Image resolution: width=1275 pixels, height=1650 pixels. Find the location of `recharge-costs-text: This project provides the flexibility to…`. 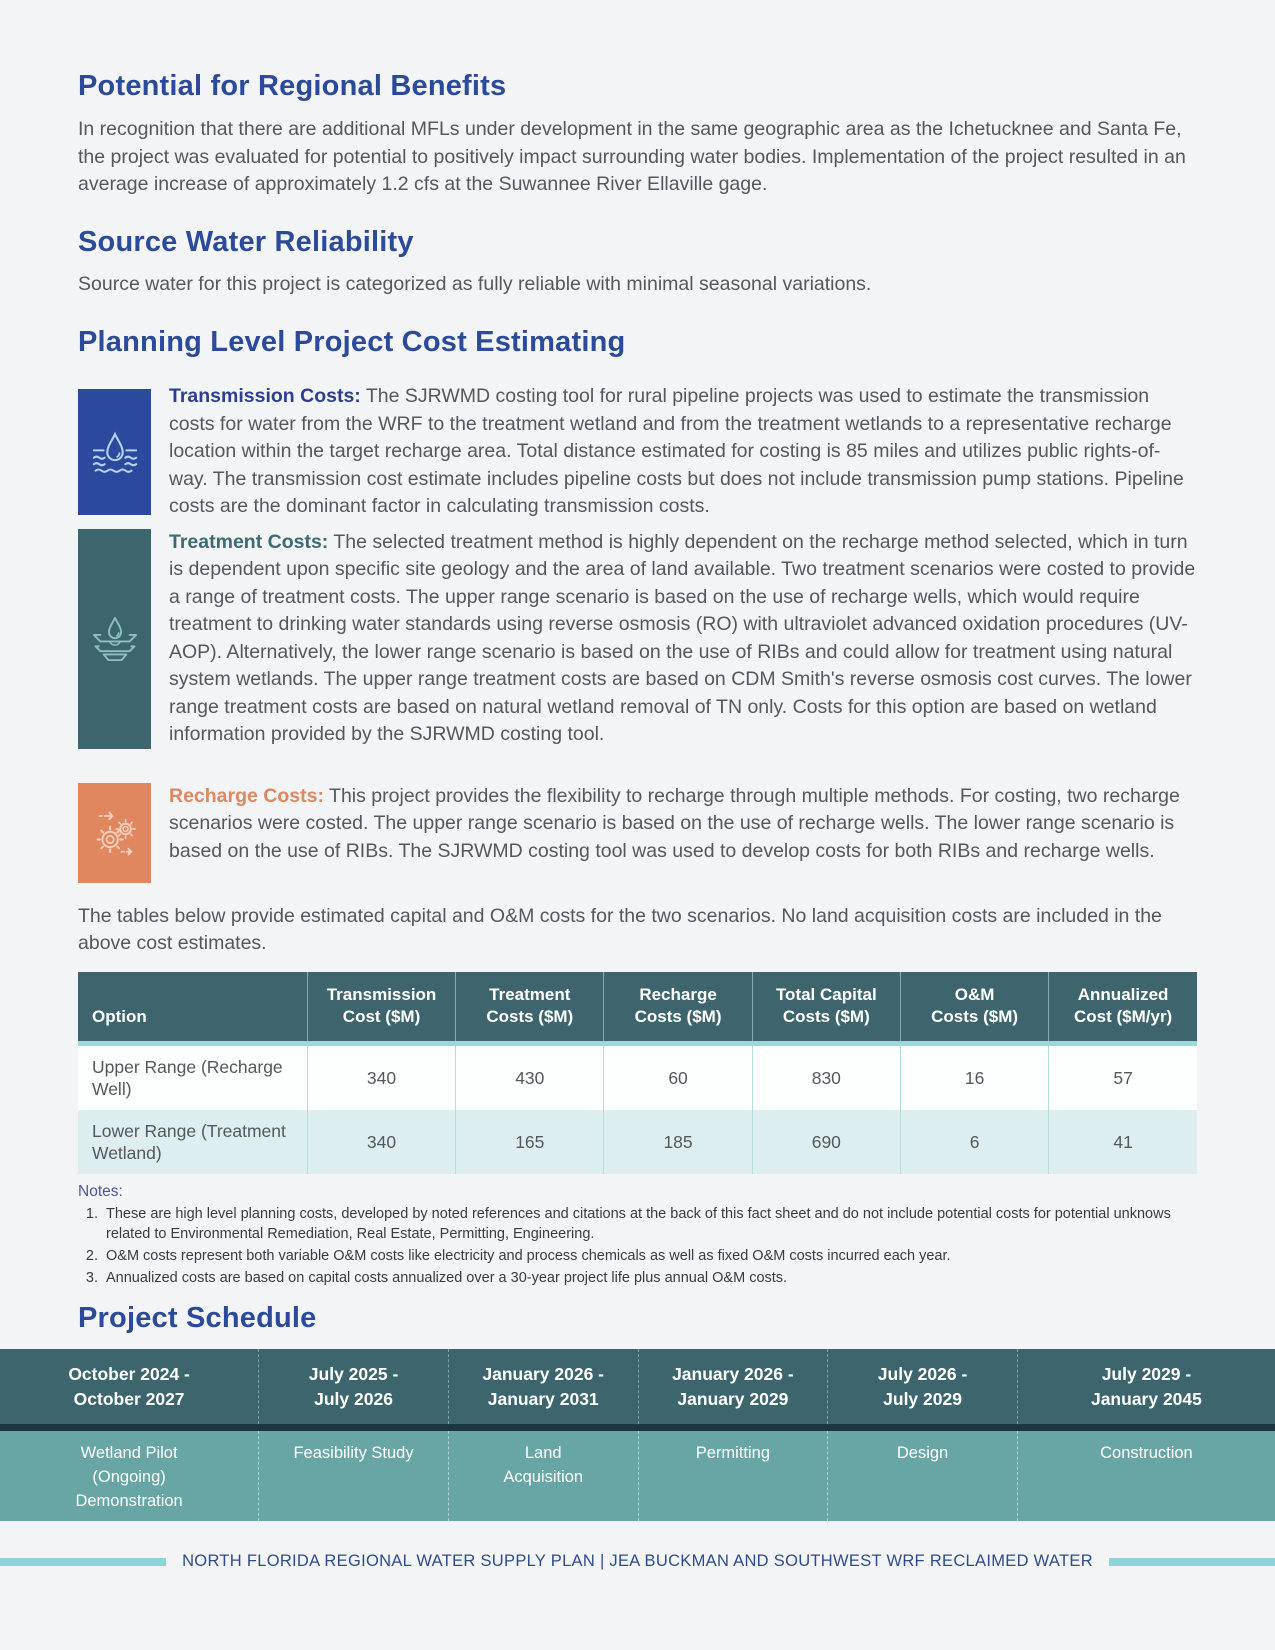

recharge-costs-text: This project provides the flexibility to… is located at coordinates (674, 823).